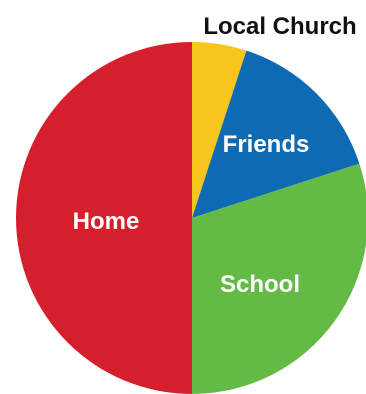 The height and width of the screenshot is (394, 366). Describe the element at coordinates (266, 144) in the screenshot. I see `slice-label-friends: Friends` at that location.